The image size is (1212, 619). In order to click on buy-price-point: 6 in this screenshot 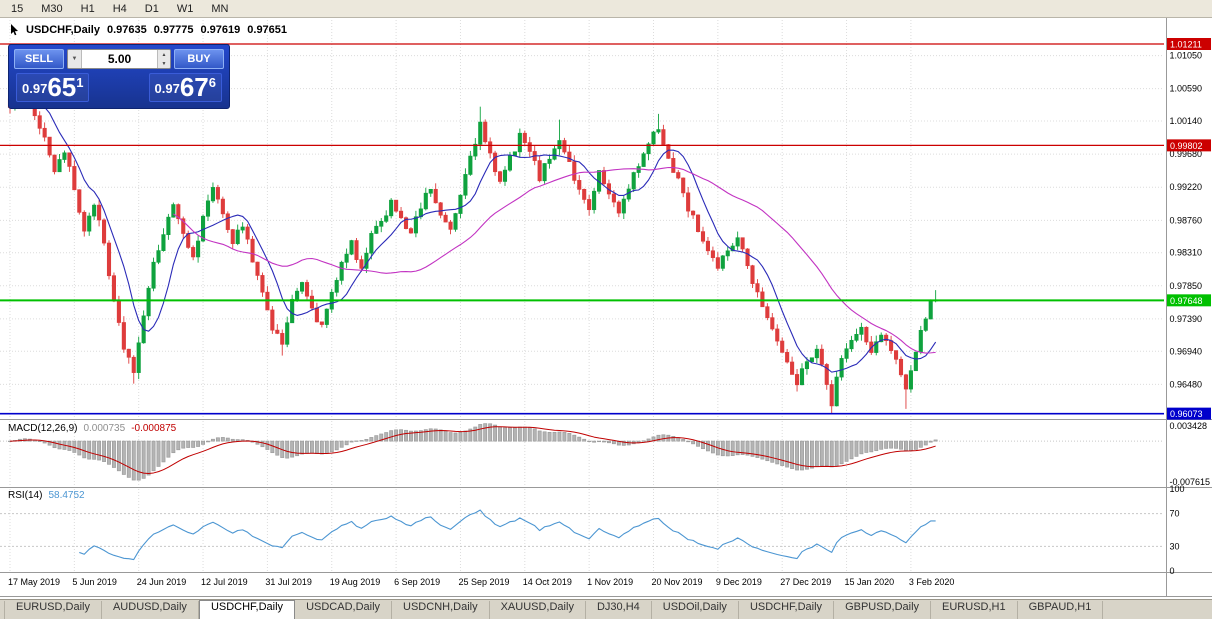, I will do `click(212, 82)`.